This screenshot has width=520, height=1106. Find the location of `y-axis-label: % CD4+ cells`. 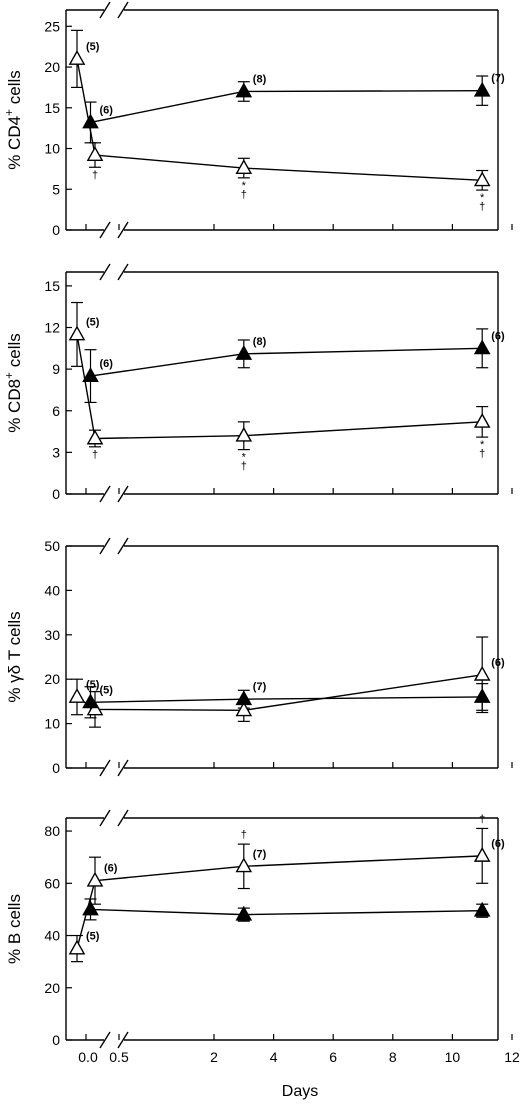

y-axis-label: % CD4+ cells is located at coordinates (13, 120).